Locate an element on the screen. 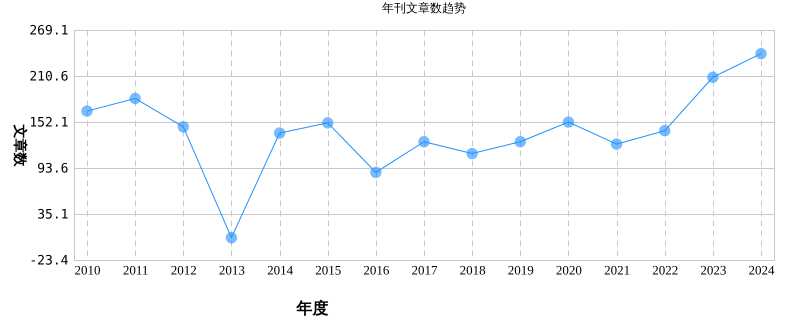 The height and width of the screenshot is (330, 798). x-tick-label: 2016 is located at coordinates (376, 270).